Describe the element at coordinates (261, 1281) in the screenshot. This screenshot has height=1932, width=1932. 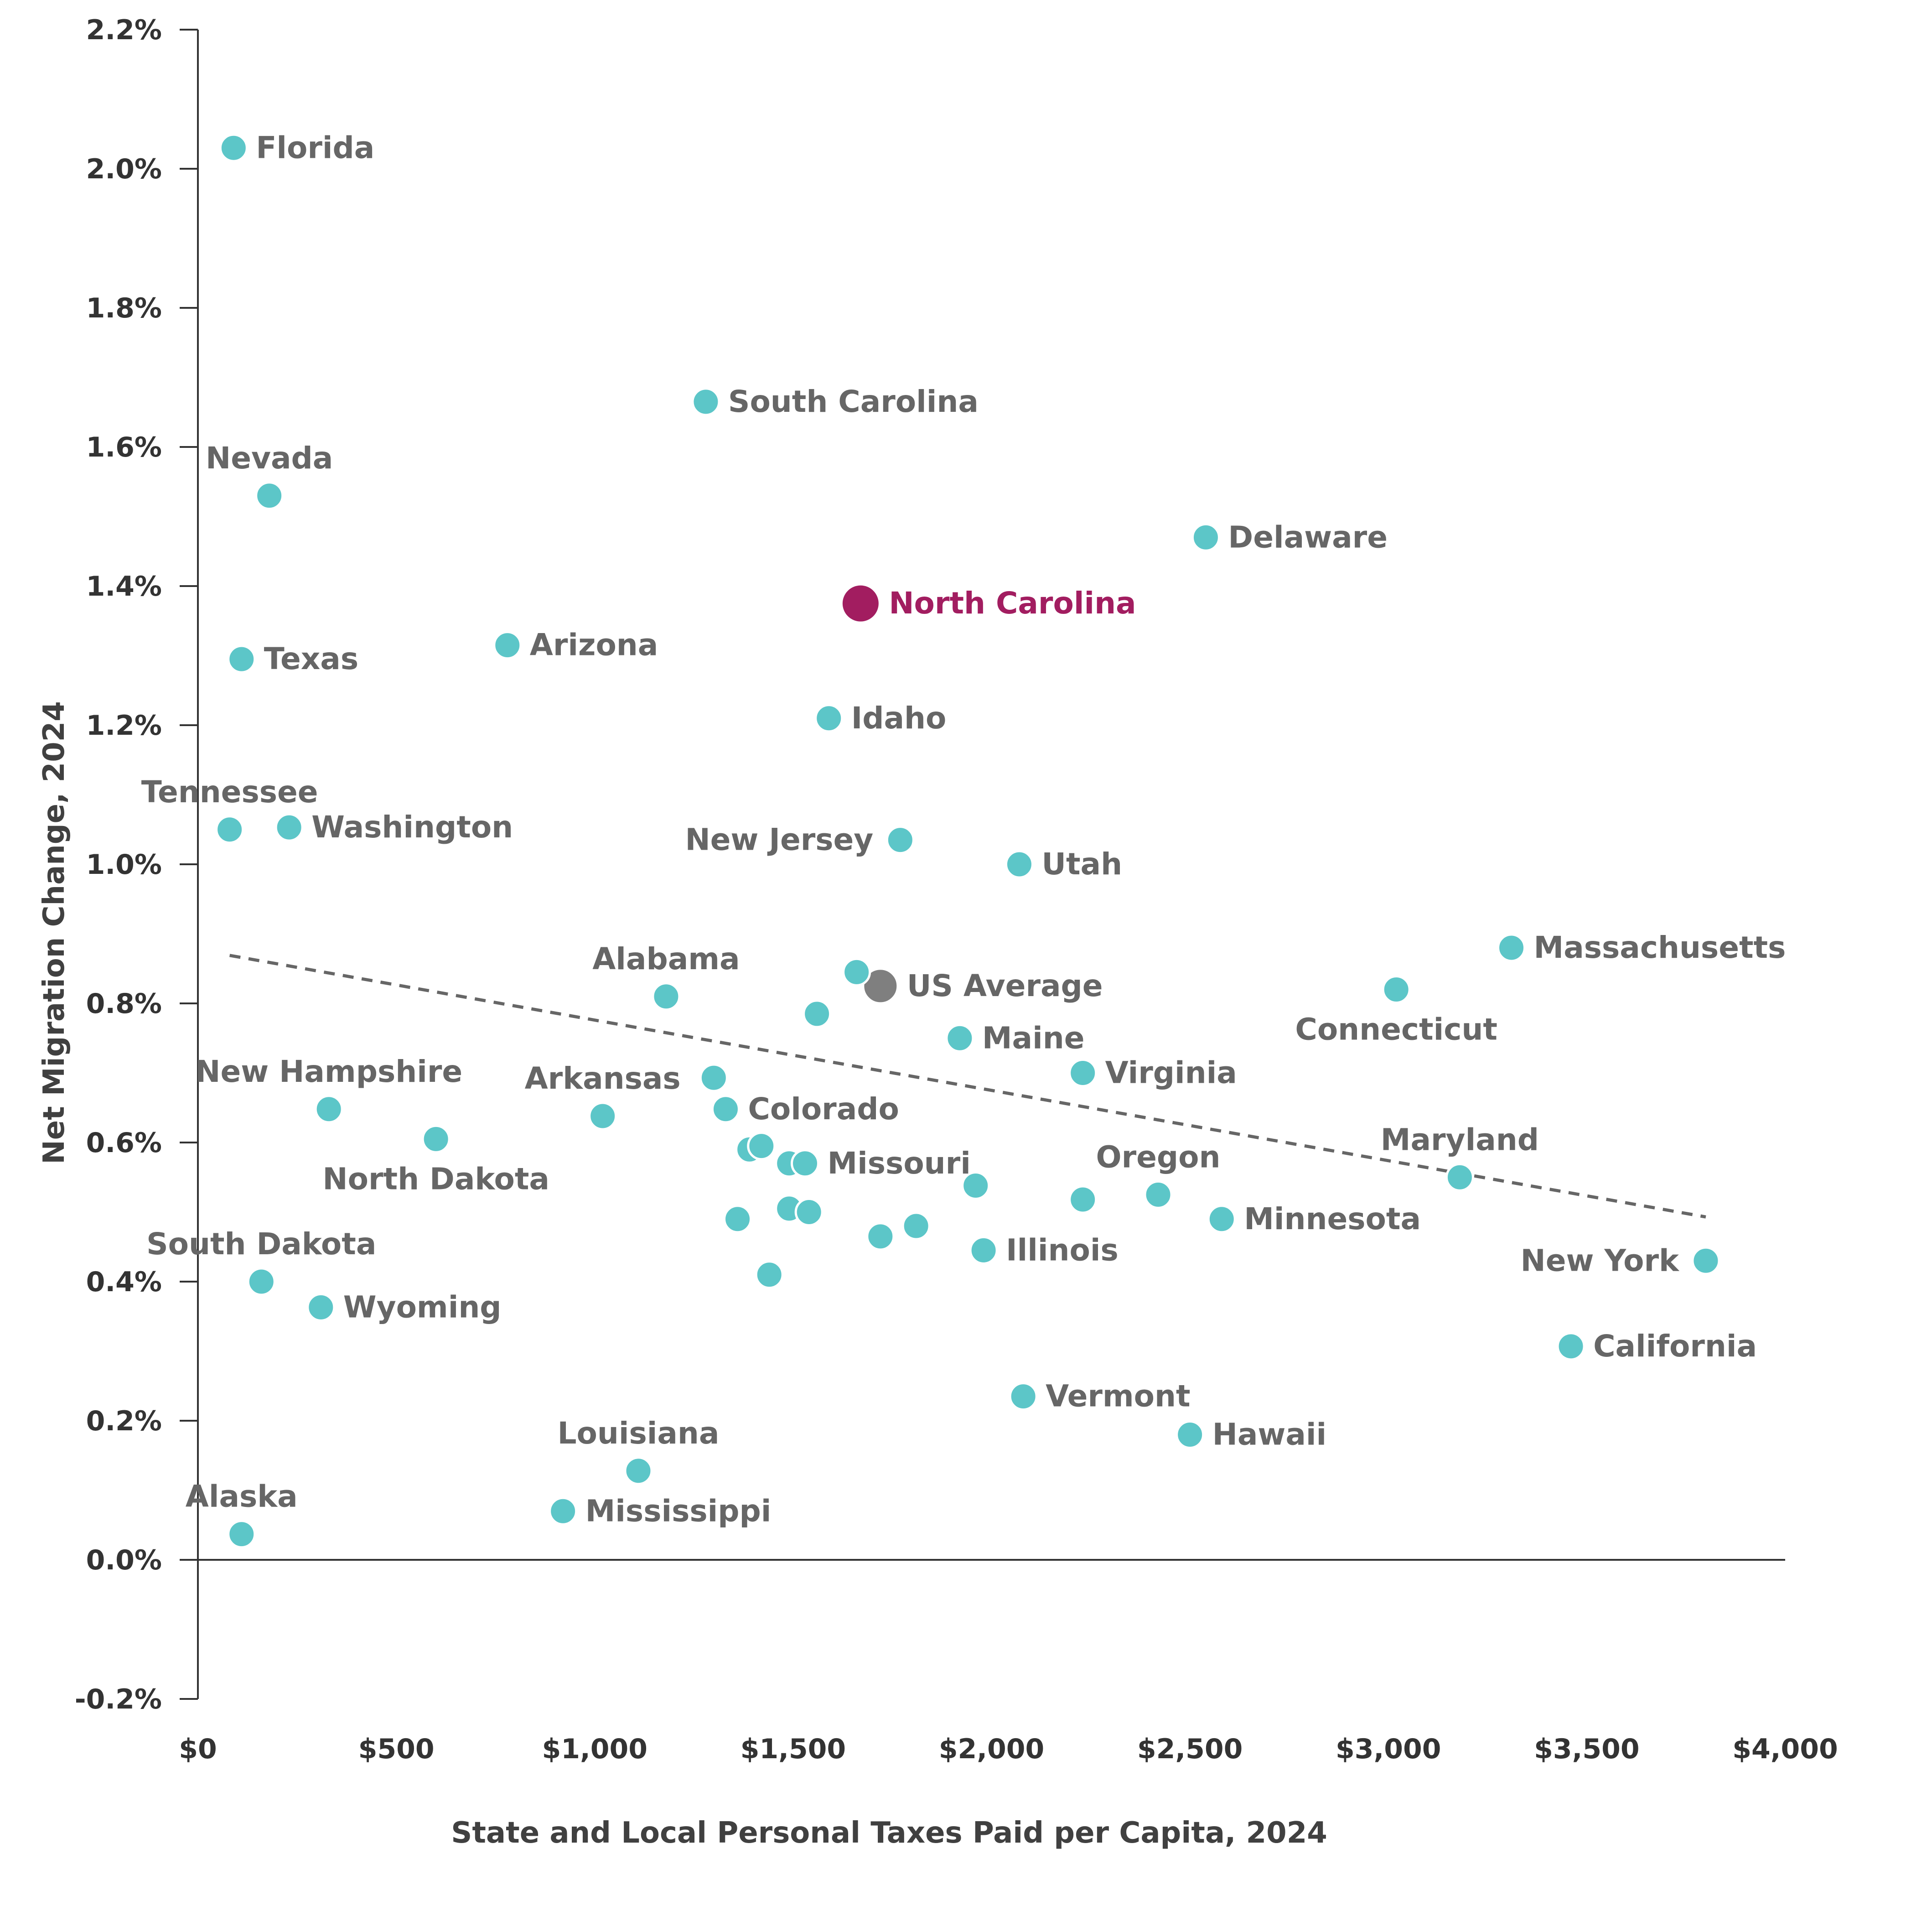
I see `point-south-dakota` at that location.